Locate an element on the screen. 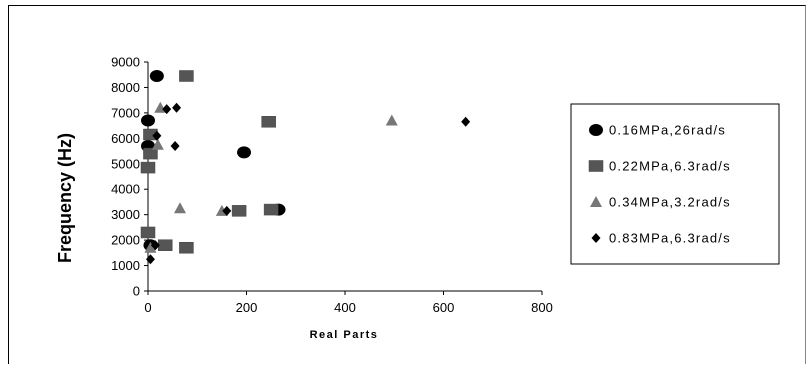 The width and height of the screenshot is (810, 369). x-tick-label: 0 is located at coordinates (147, 307).